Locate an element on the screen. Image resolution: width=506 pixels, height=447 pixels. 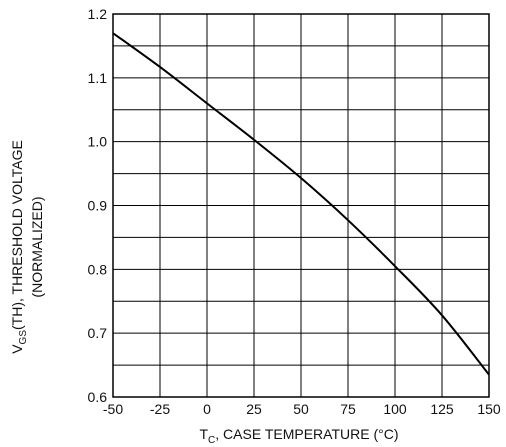
y-tick-label: 0.7 is located at coordinates (98, 333).